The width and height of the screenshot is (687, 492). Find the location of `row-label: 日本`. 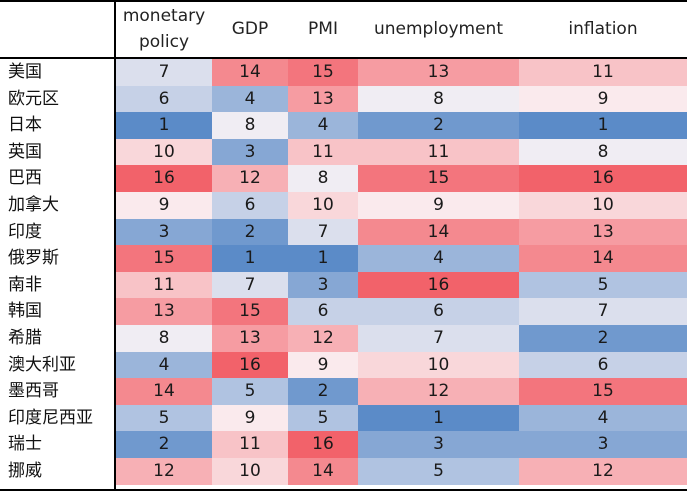

row-label: 日本 is located at coordinates (25, 125).